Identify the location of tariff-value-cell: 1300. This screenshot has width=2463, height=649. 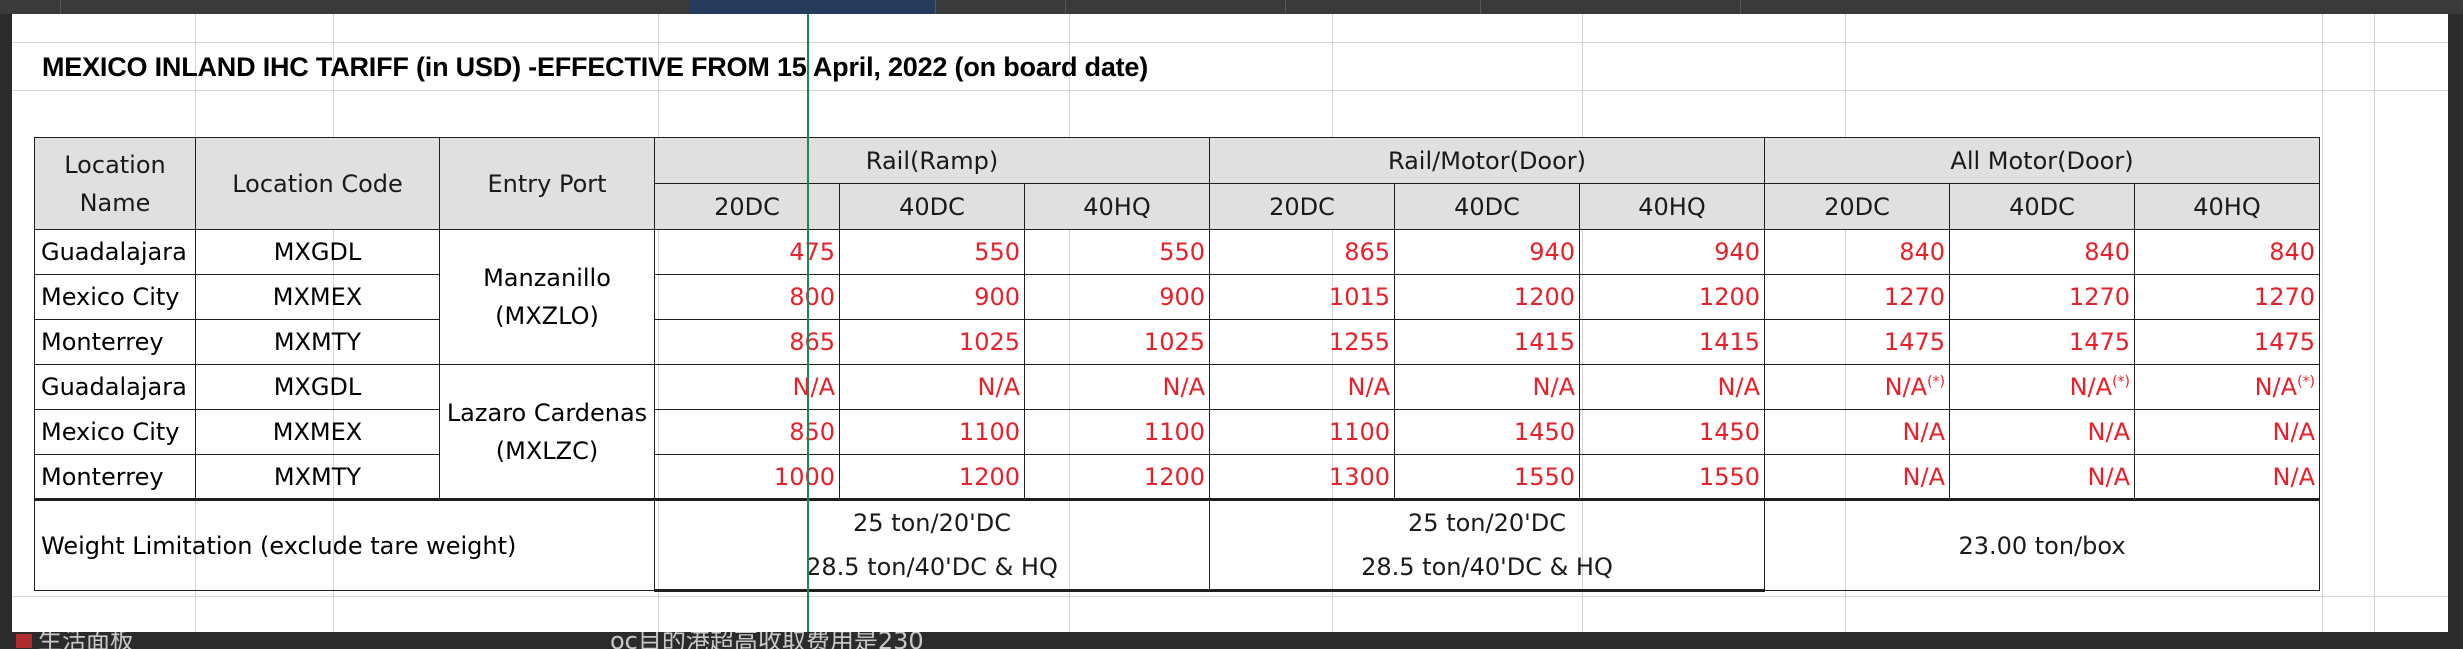
(1302, 477).